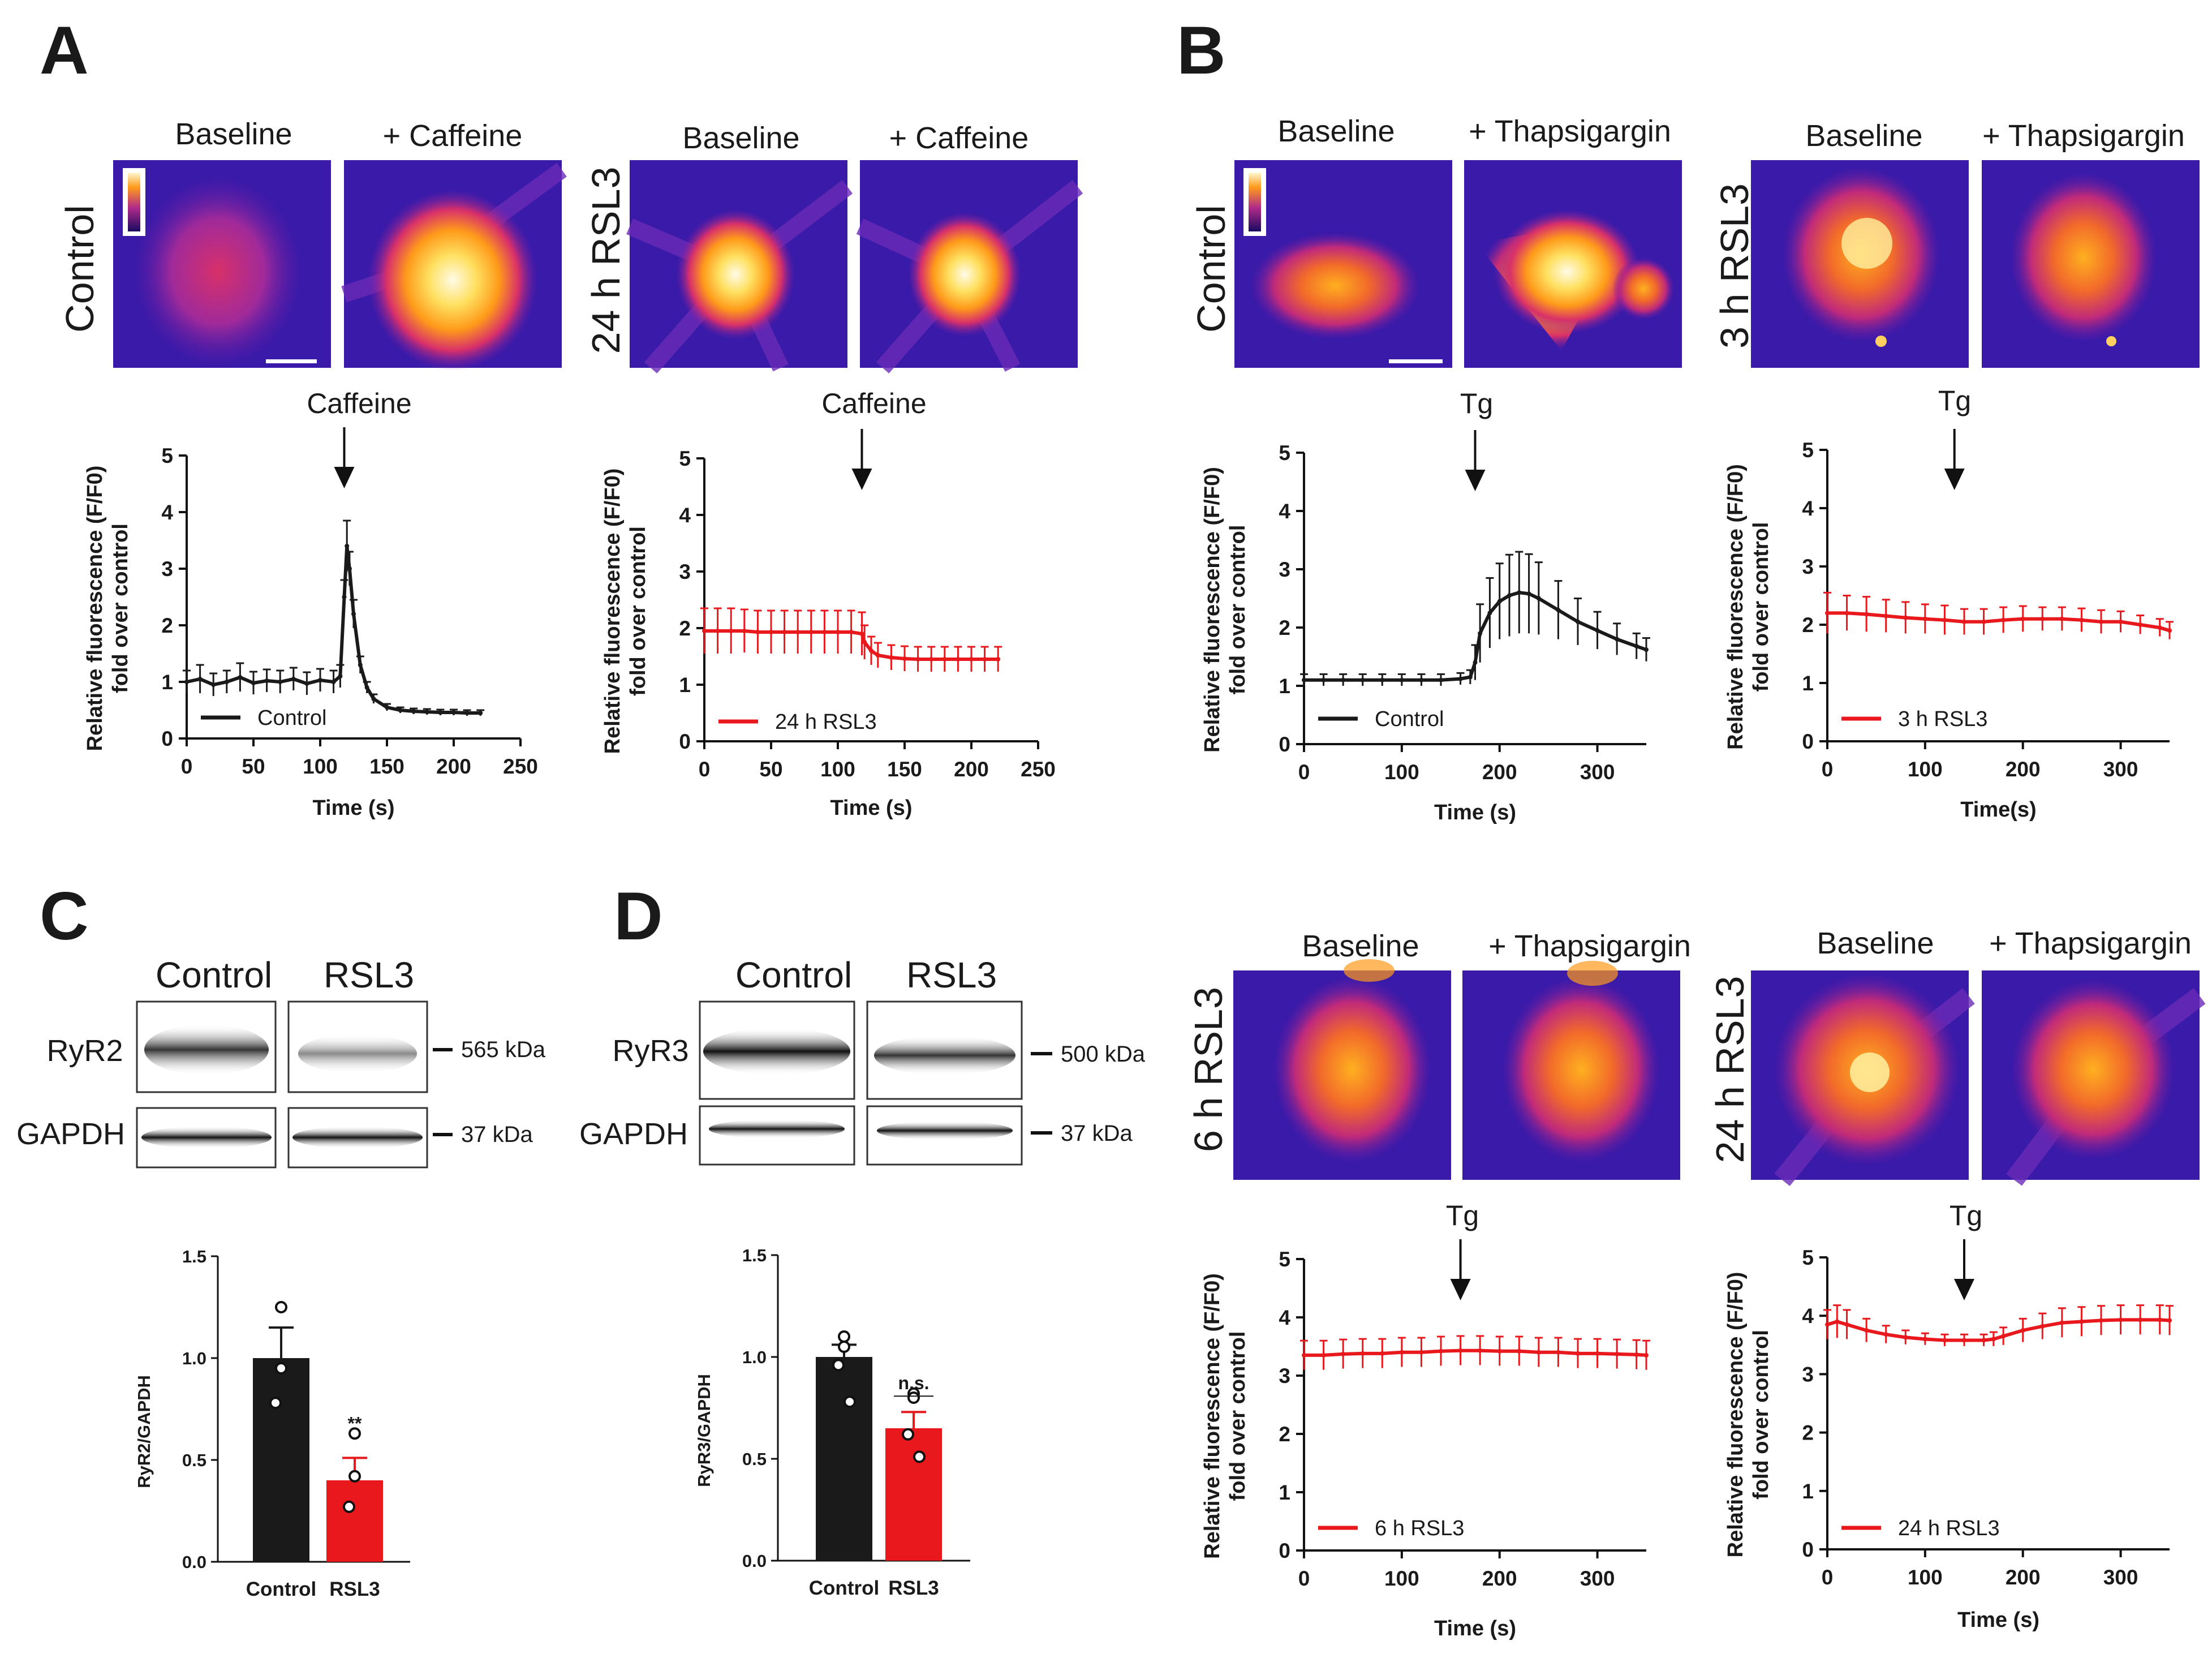 The image size is (2212, 1658). What do you see at coordinates (1212, 610) in the screenshot?
I see `y-axis-title: Relative fluorescence (F/F0)` at bounding box center [1212, 610].